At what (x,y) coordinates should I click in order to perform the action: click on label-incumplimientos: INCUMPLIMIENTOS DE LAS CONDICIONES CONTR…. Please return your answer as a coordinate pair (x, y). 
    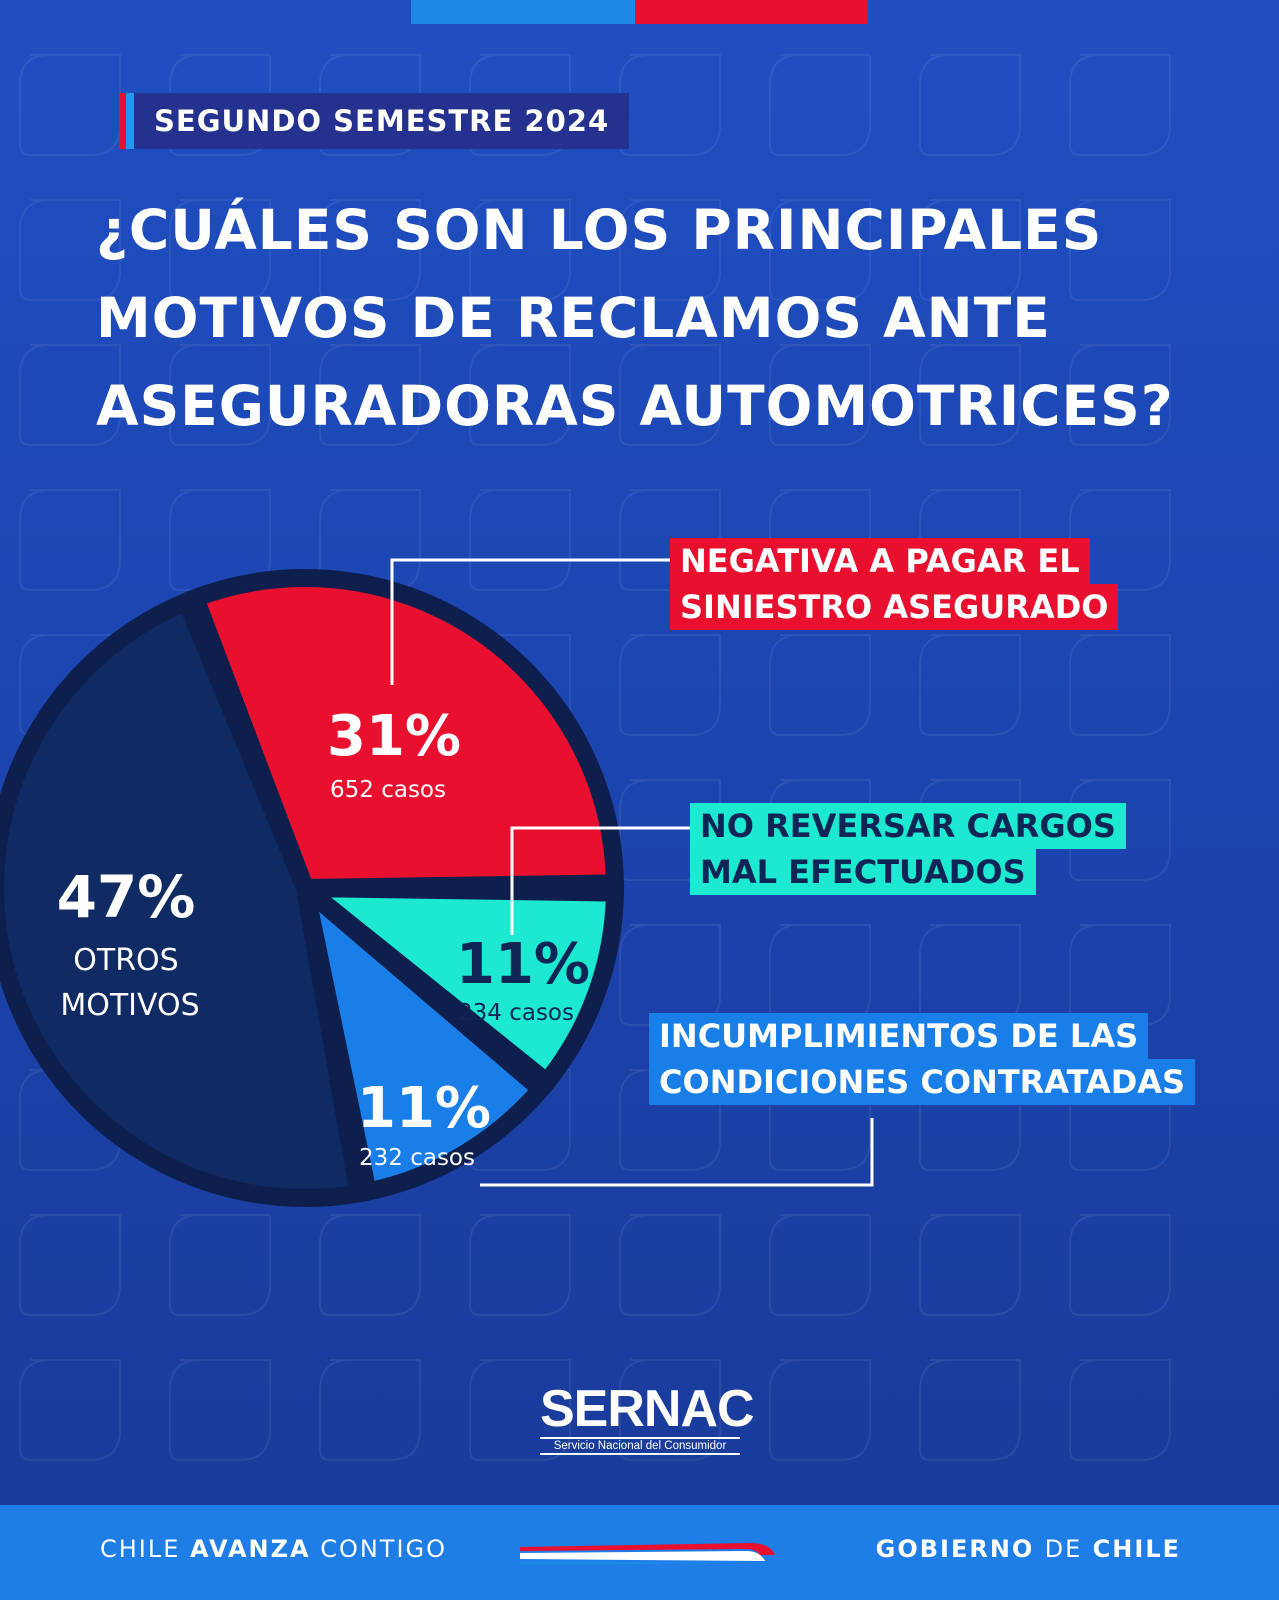
    Looking at the image, I should click on (922, 1059).